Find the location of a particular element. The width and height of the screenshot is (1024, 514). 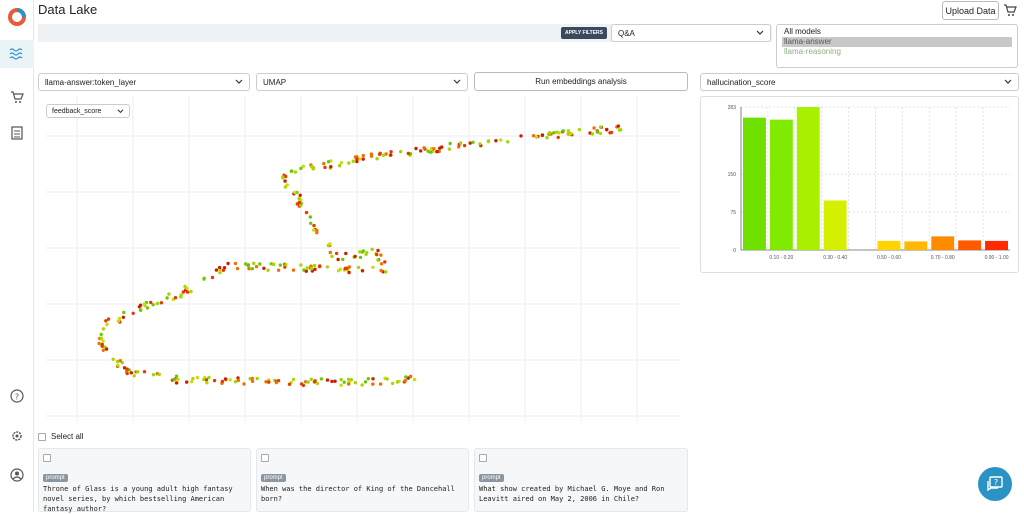

color-by-select-value: feedback_score is located at coordinates (77, 111).